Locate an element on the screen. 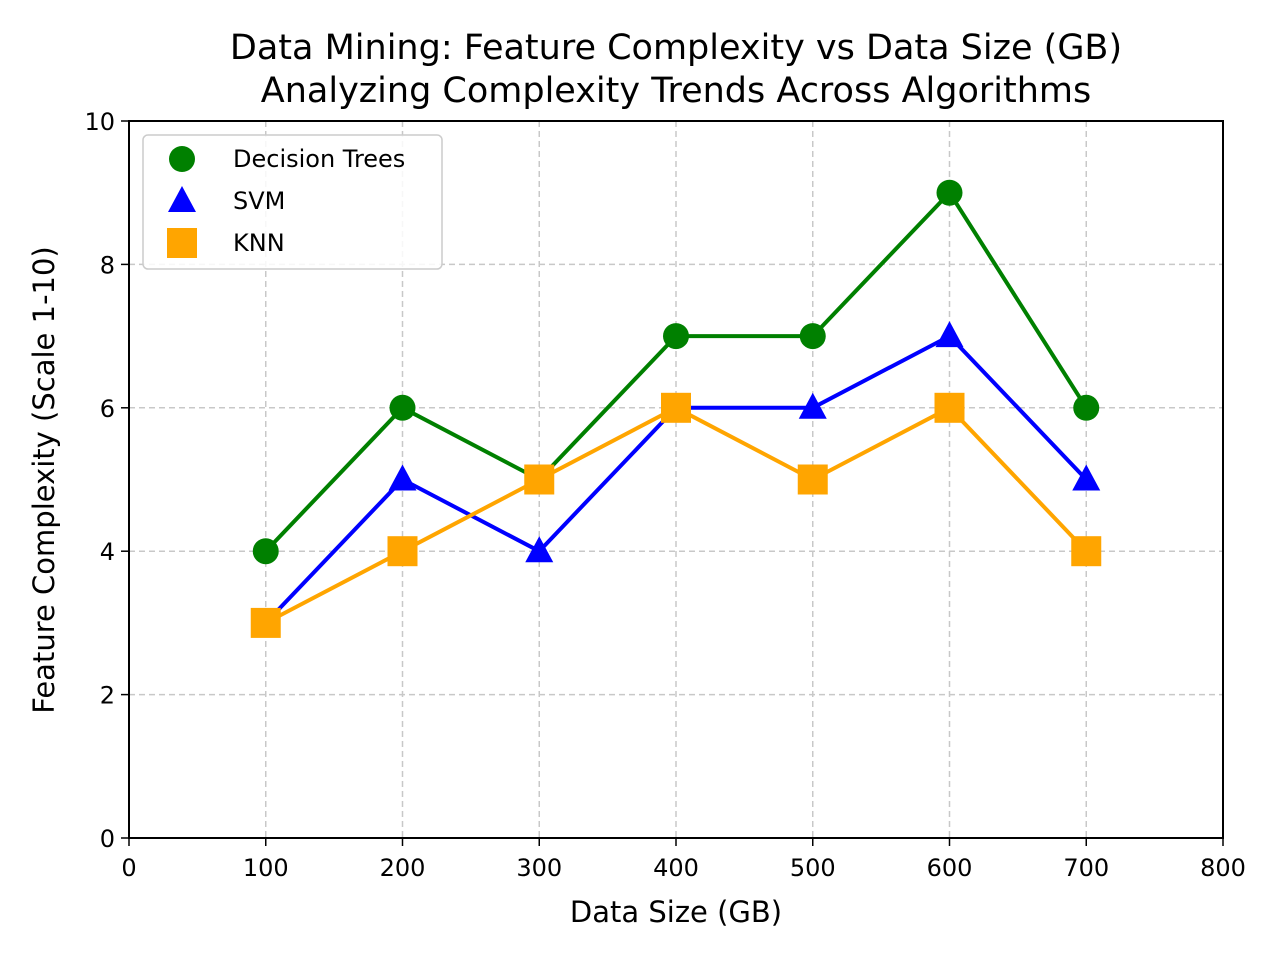  y-tick-label: 8 is located at coordinates (107, 265).